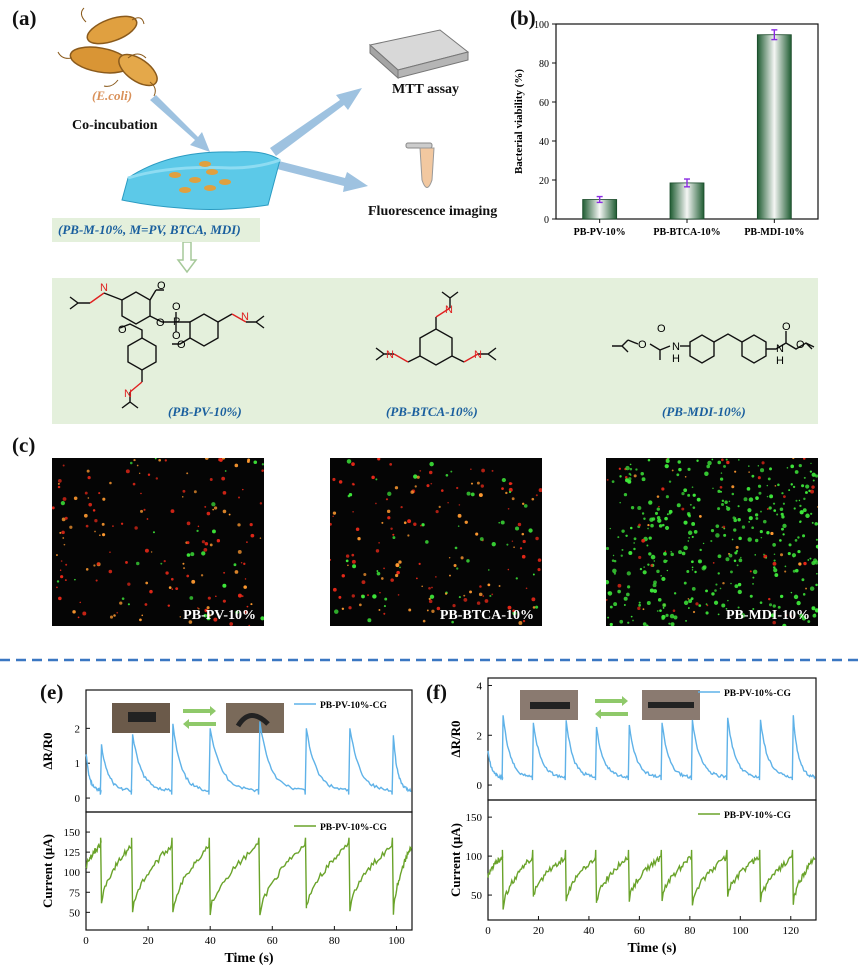  What do you see at coordinates (432, 411) in the screenshot?
I see `structure-btca-caption: (PB-BTCA-10%)` at bounding box center [432, 411].